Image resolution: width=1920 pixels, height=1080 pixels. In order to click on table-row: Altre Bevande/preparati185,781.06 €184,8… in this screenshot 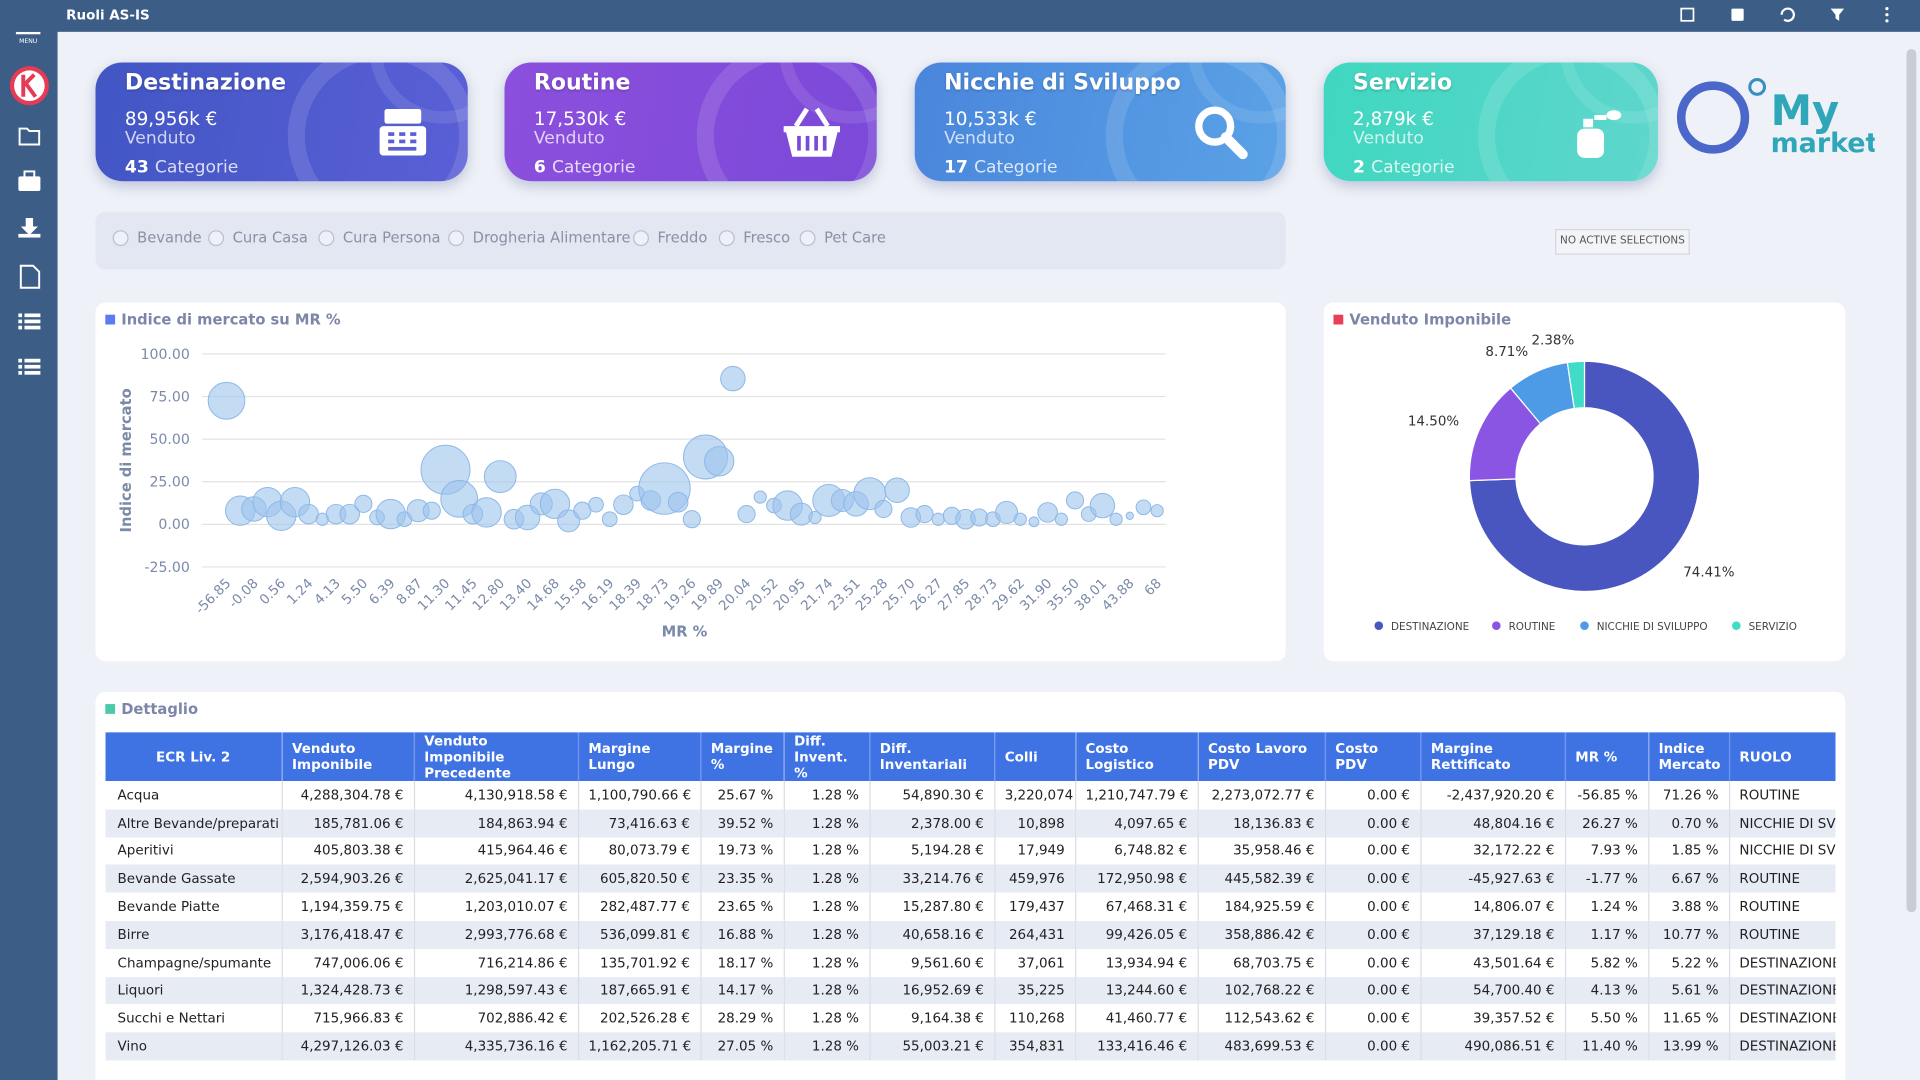, I will do `click(970, 823)`.